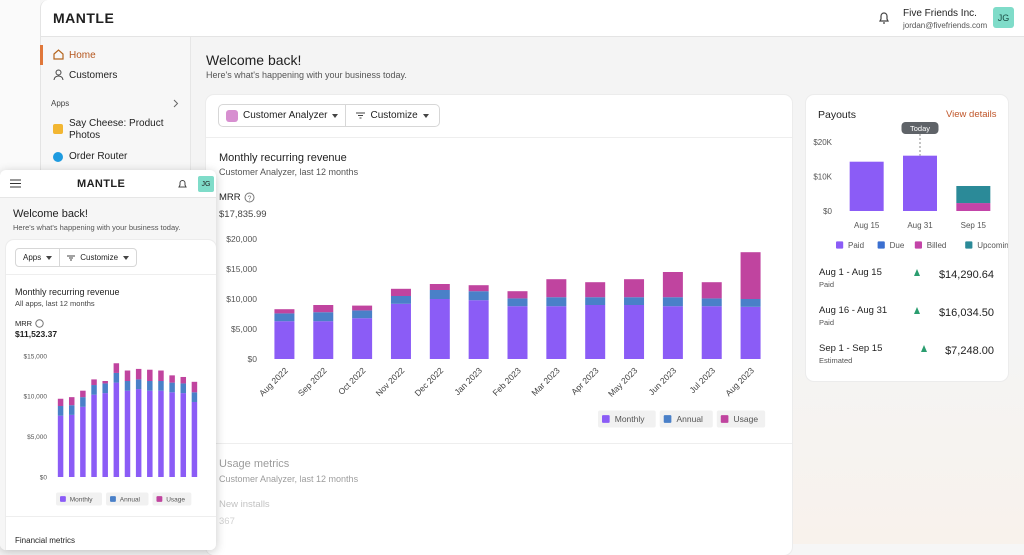 The height and width of the screenshot is (555, 1024). What do you see at coordinates (739, 381) in the screenshot?
I see `x-tick-label: Aug 2023` at bounding box center [739, 381].